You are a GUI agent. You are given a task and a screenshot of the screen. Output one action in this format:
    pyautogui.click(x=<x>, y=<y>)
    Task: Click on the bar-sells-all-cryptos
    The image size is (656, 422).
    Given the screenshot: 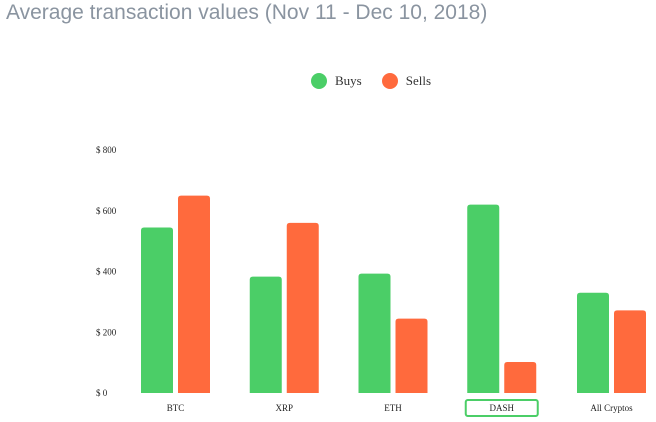 What is the action you would take?
    pyautogui.click(x=630, y=351)
    